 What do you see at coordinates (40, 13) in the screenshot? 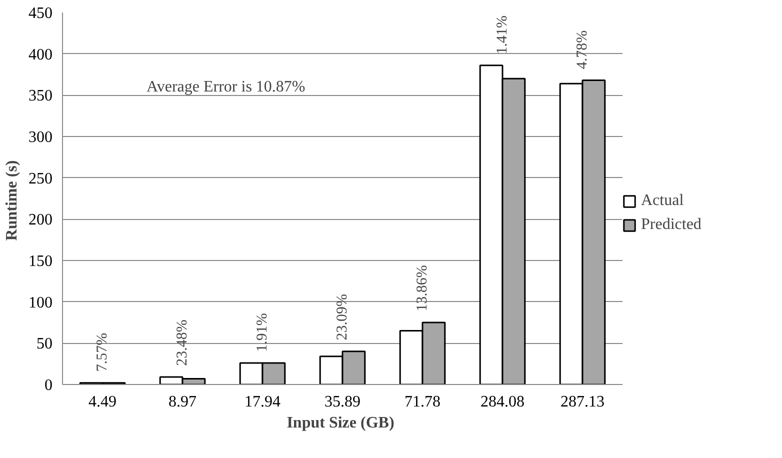
I see `y-tick-label: 450` at bounding box center [40, 13].